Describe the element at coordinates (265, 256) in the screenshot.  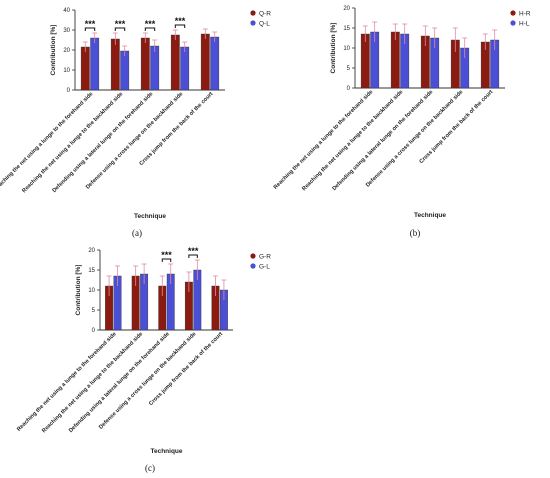
I see `legend-label: G-R` at that location.